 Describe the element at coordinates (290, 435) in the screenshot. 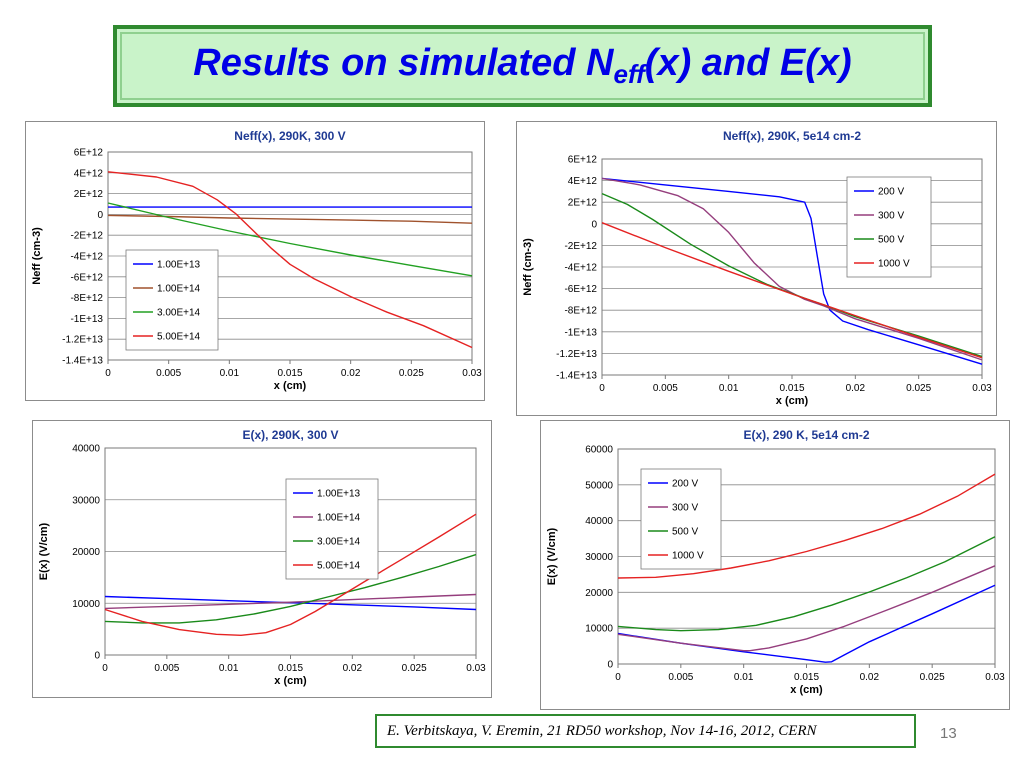

I see `chart-title: E(x), 290K, 300 V` at that location.